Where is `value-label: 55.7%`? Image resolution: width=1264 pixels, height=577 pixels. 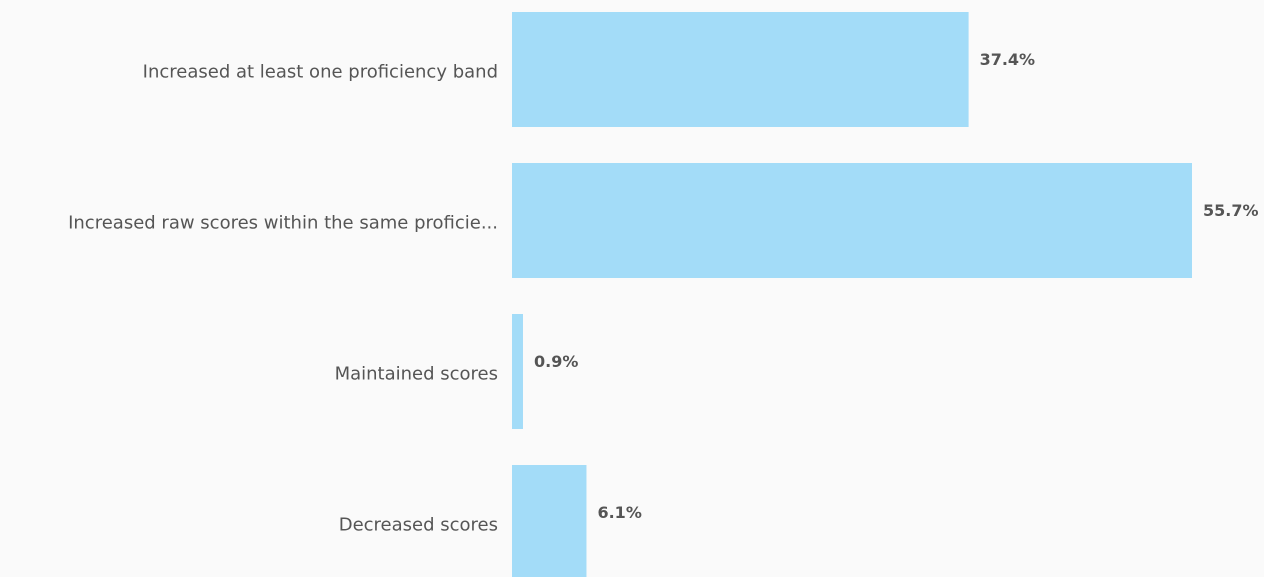
value-label: 55.7% is located at coordinates (1231, 210).